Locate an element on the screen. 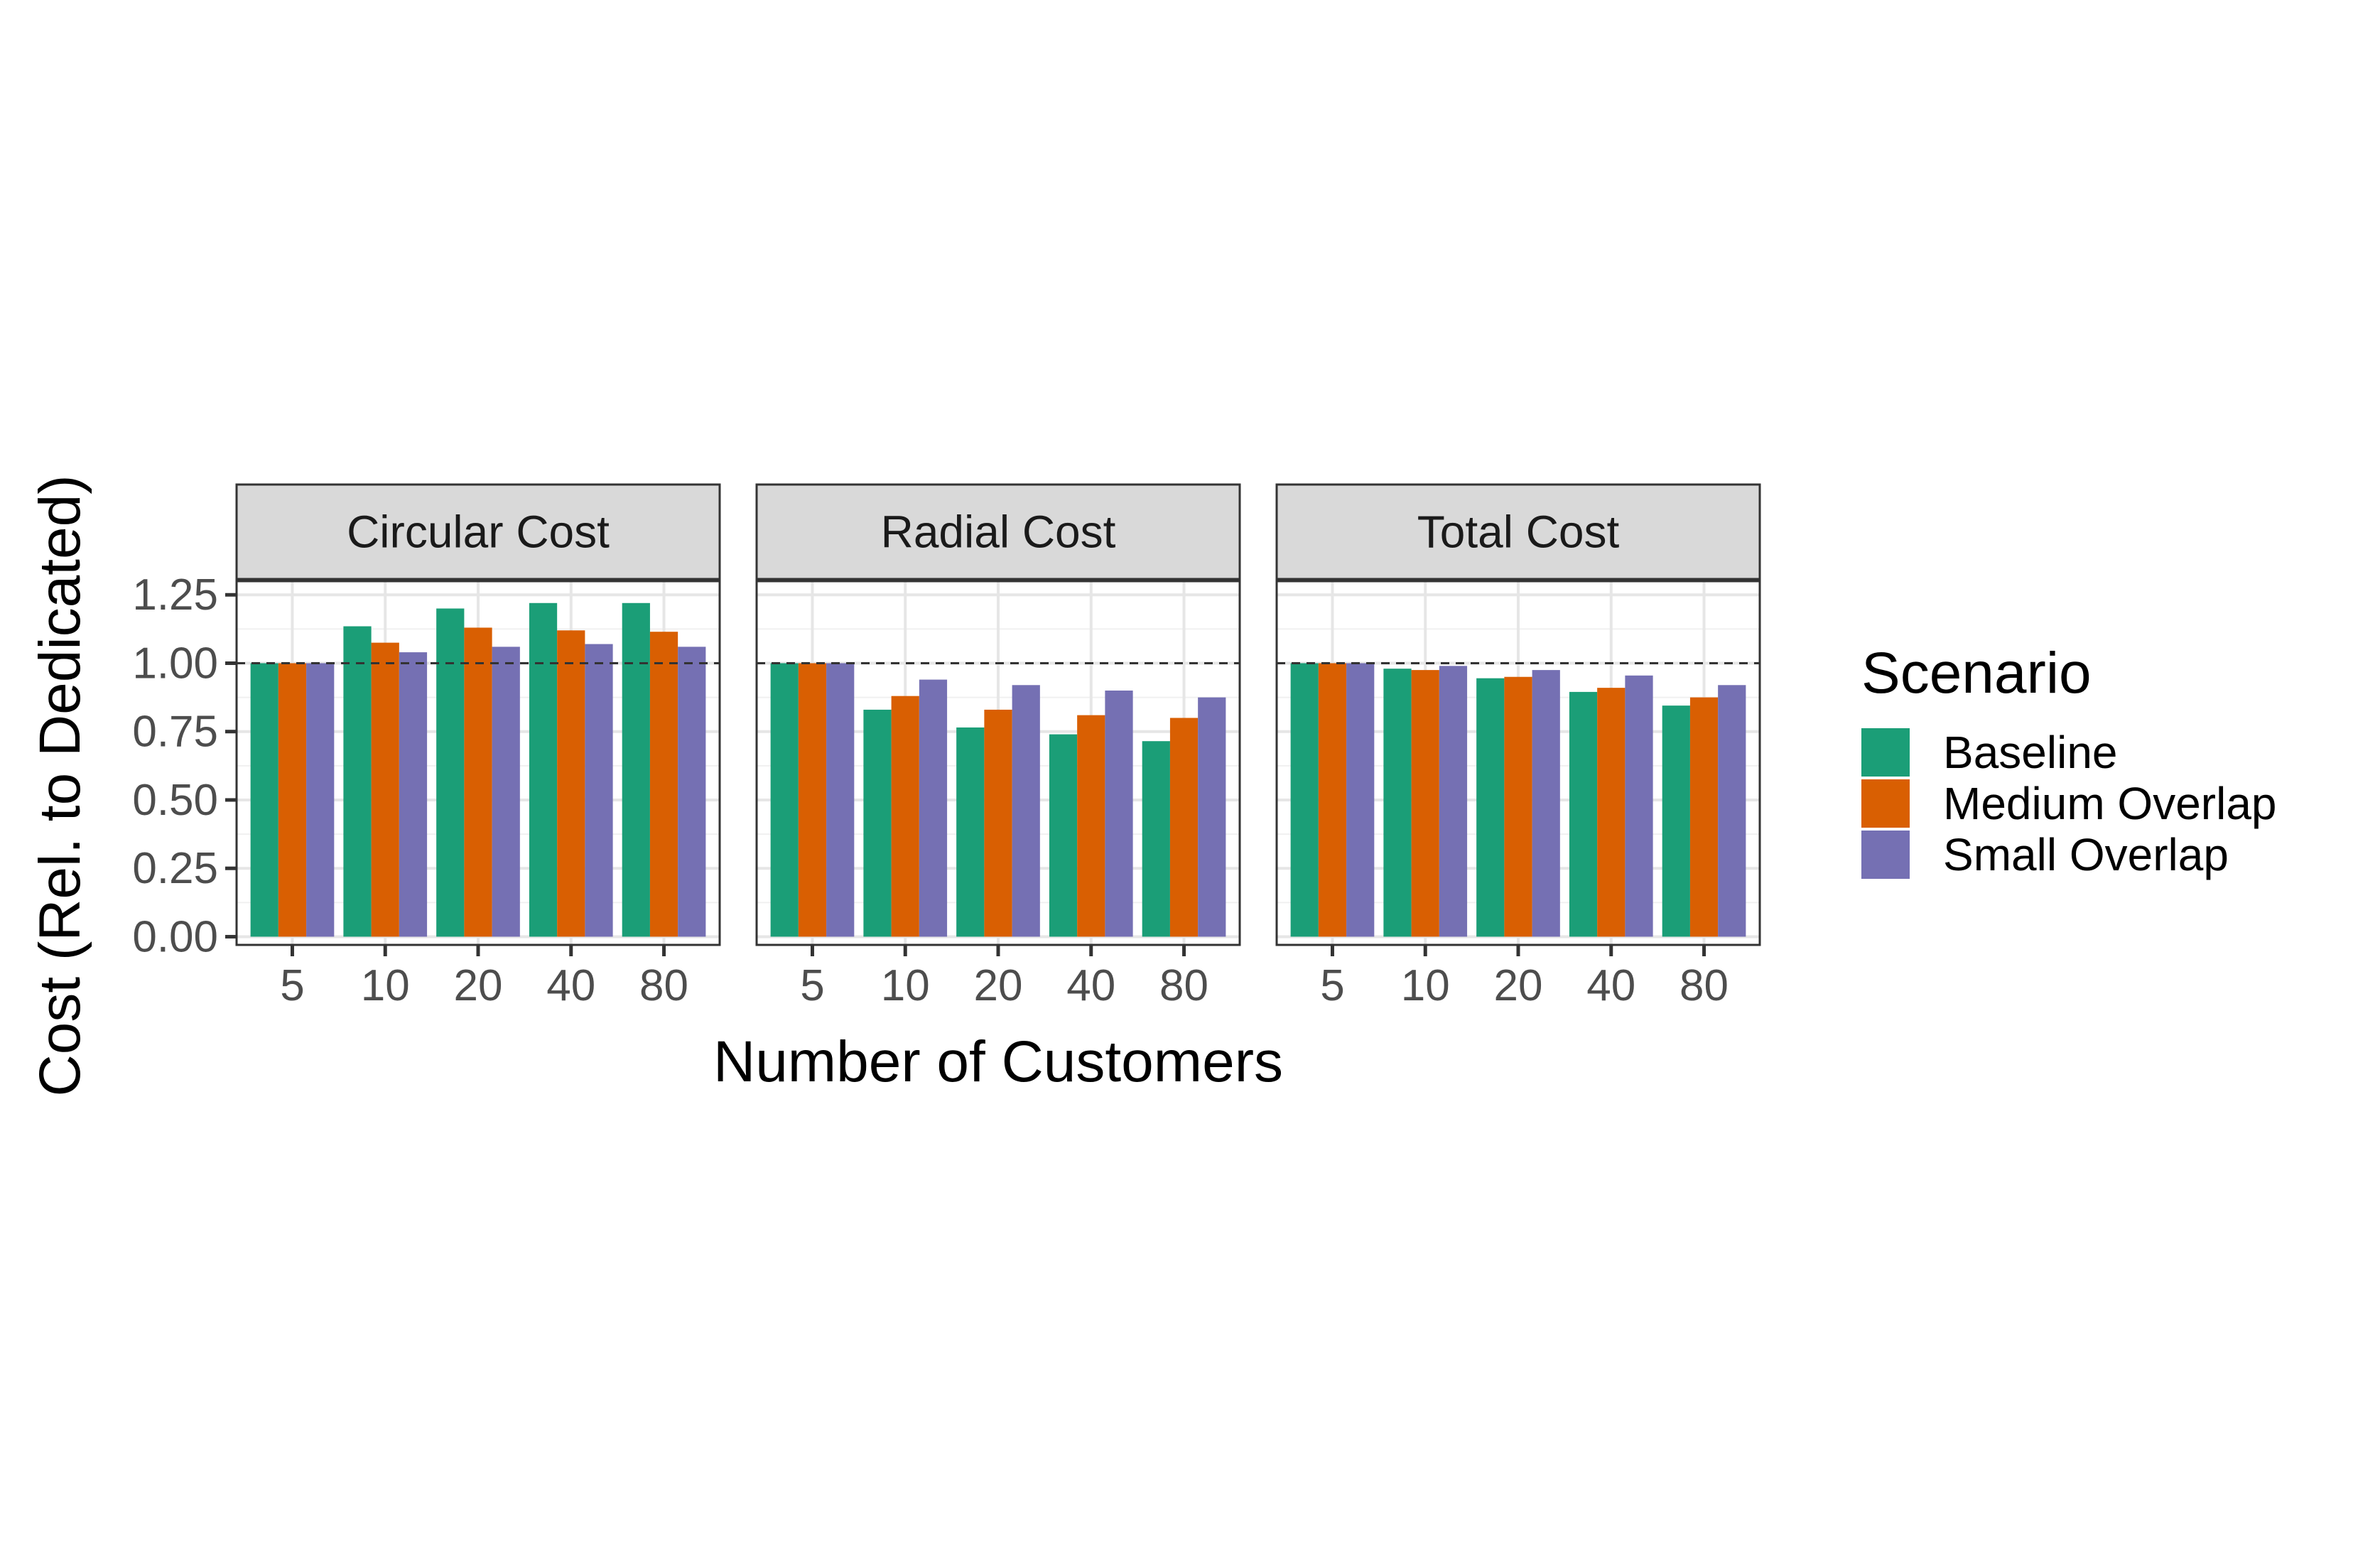  panel-total-cost: Total Cost 5 10 20 40 80 is located at coordinates (1518, 746).